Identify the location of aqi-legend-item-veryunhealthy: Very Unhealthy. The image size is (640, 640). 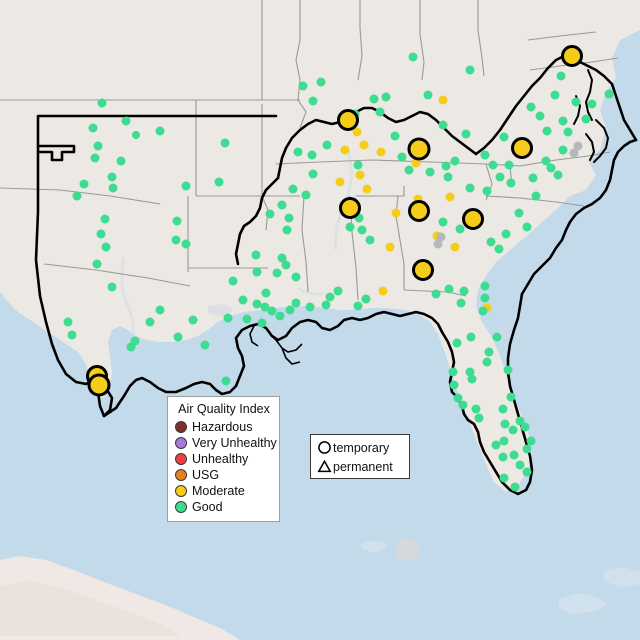
(226, 443).